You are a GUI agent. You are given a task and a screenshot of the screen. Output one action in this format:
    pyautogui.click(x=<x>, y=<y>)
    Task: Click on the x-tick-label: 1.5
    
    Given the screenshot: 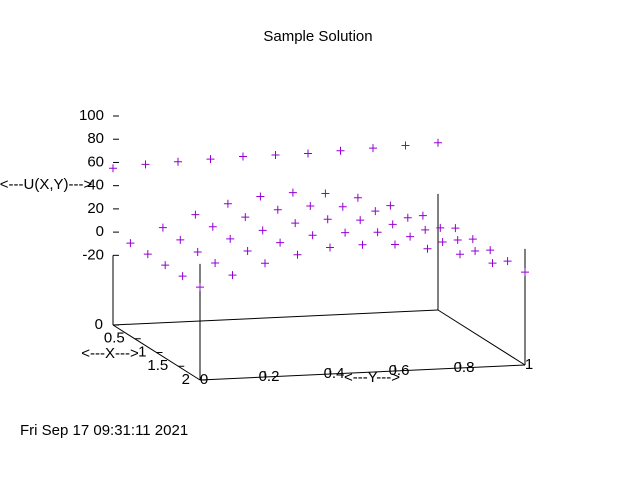 What is the action you would take?
    pyautogui.click(x=157, y=365)
    